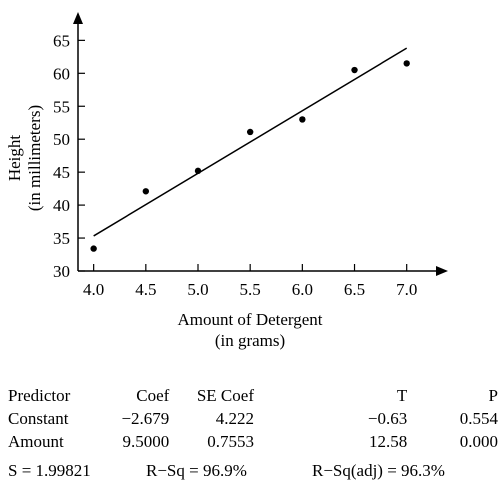 This screenshot has width=500, height=497. I want to click on y-axis-label-units: (in millimeters), so click(34, 158).